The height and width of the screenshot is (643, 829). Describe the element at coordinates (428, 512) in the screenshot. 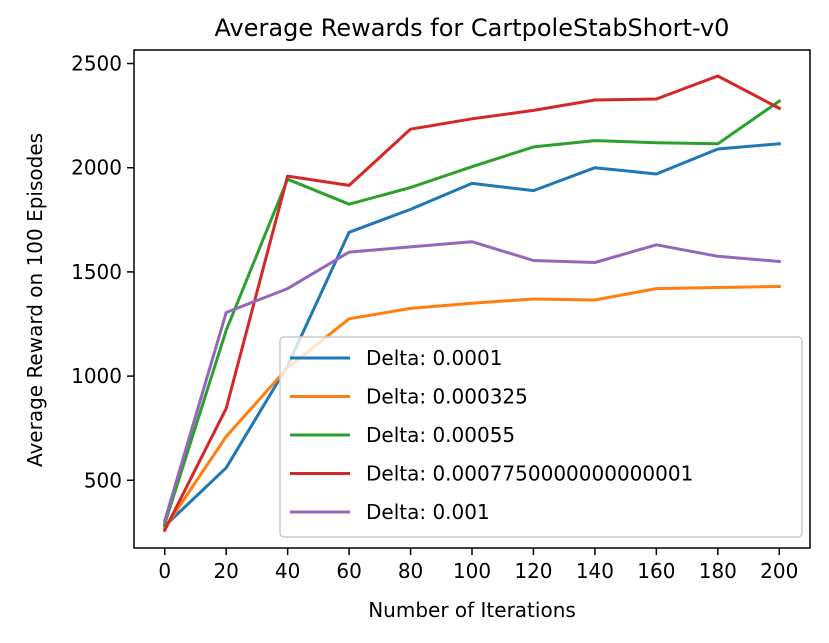

I see `legend-label-5: Delta: 0.001` at that location.